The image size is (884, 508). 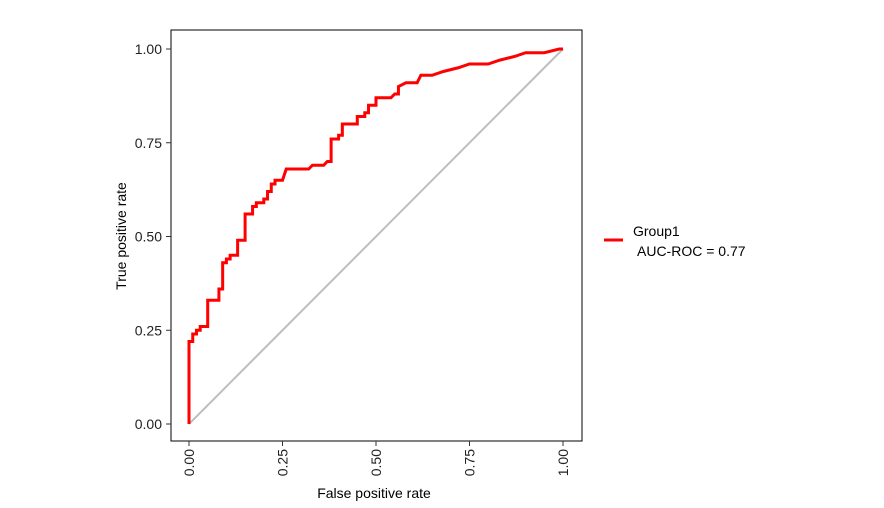 I want to click on x-tick-label: 0.25, so click(x=283, y=462).